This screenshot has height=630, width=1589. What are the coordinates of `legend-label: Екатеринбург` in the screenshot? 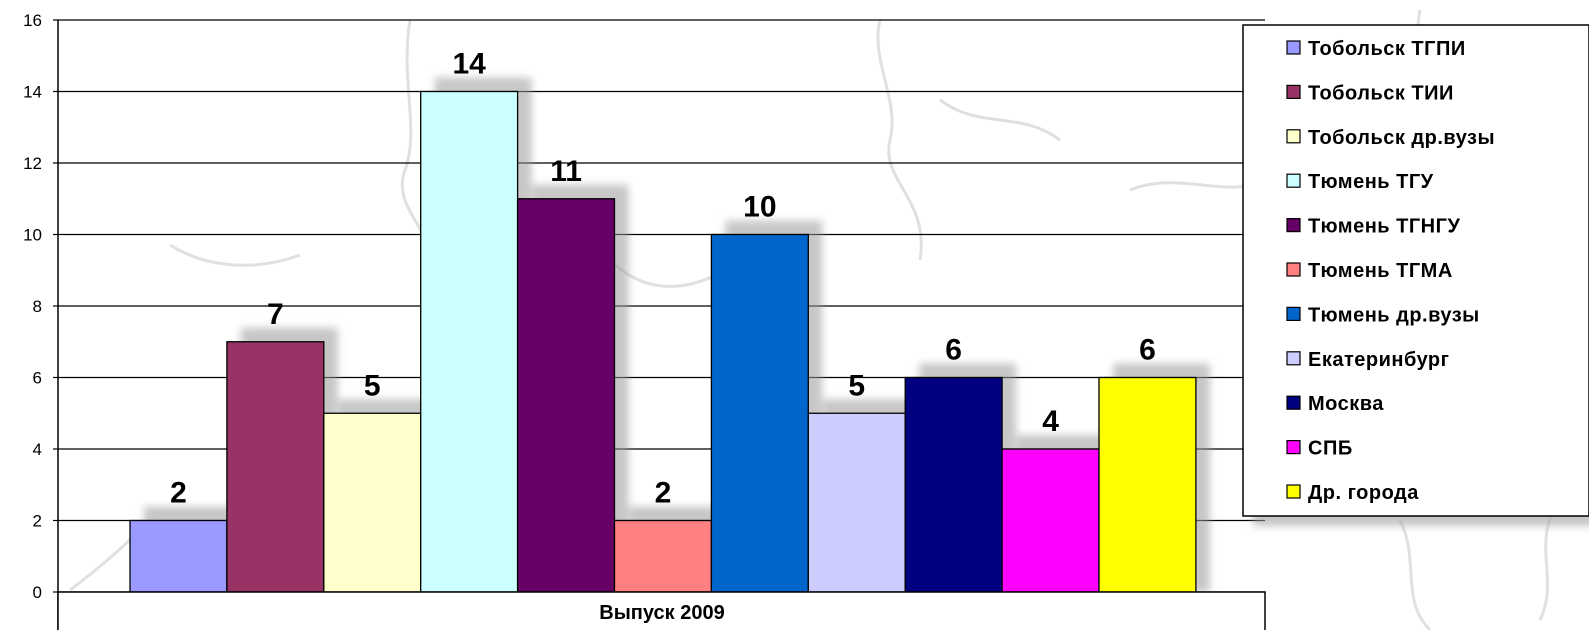 It's located at (1378, 360).